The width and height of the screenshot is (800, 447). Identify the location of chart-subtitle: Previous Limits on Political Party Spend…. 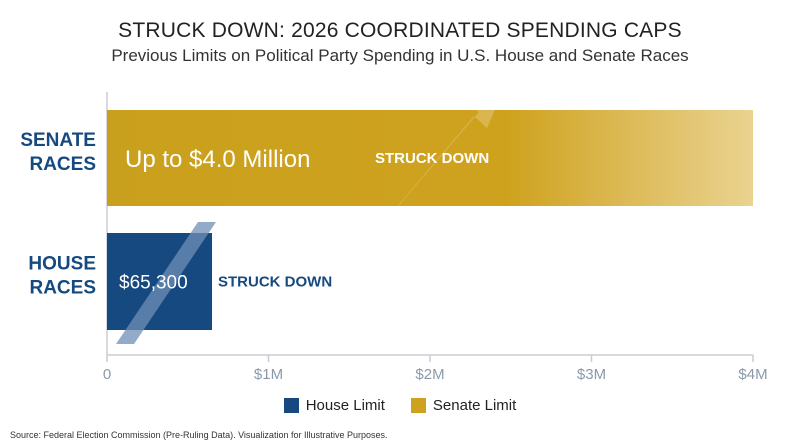
(400, 55).